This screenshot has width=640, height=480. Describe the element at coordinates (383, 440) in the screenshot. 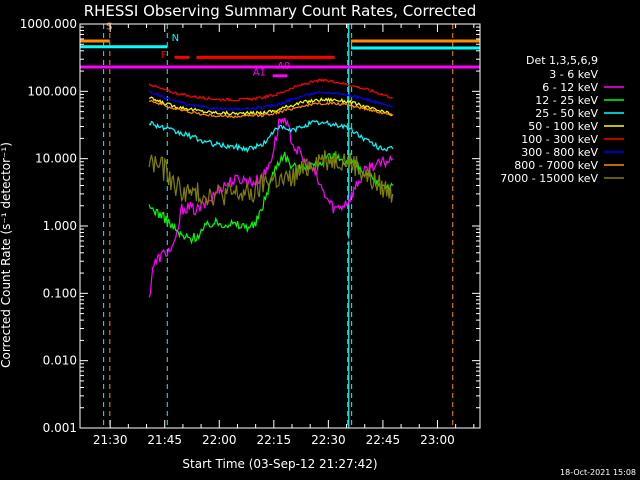

I see `x-tick-label: 22:45` at that location.